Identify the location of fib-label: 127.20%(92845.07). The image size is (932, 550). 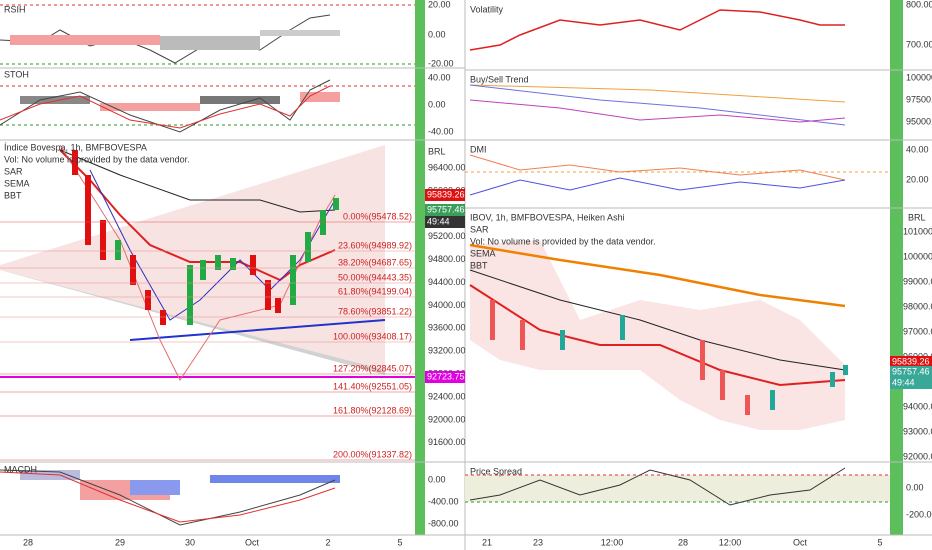
(372, 368).